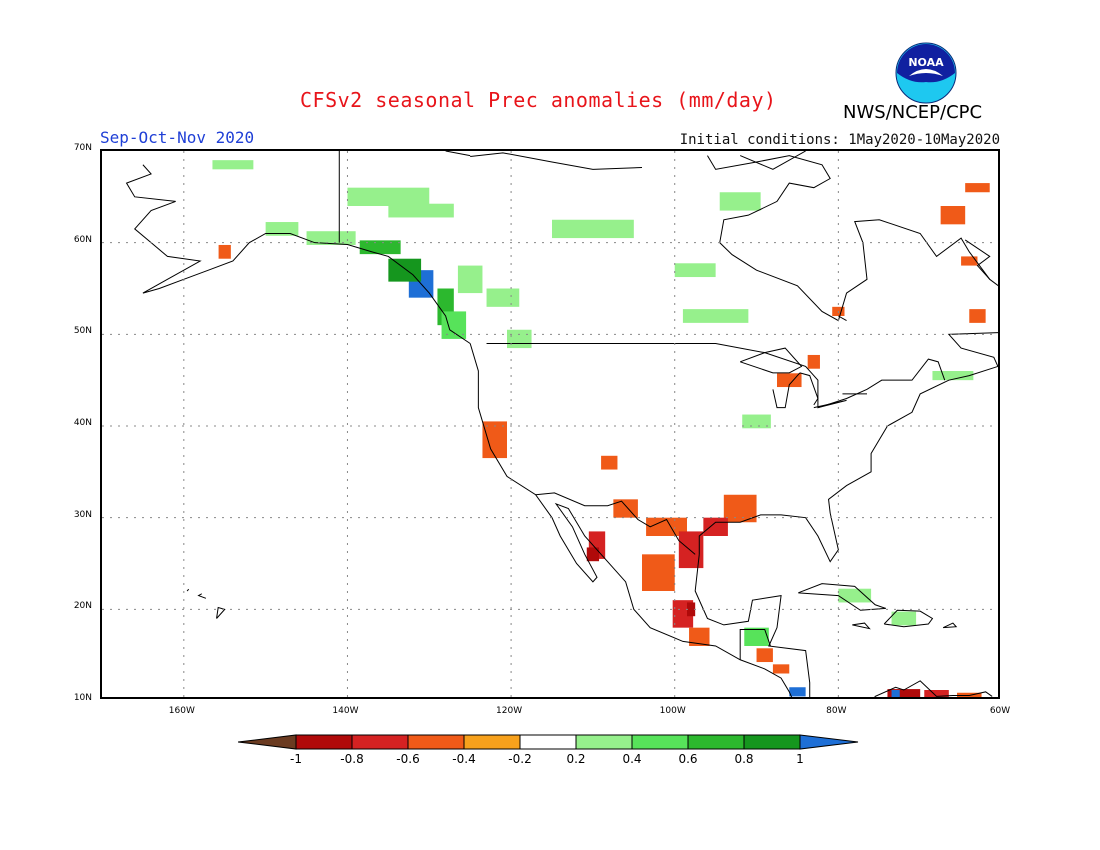 Image resolution: width=1100 pixels, height=850 pixels. I want to click on colorbar-label: 1, so click(800, 759).